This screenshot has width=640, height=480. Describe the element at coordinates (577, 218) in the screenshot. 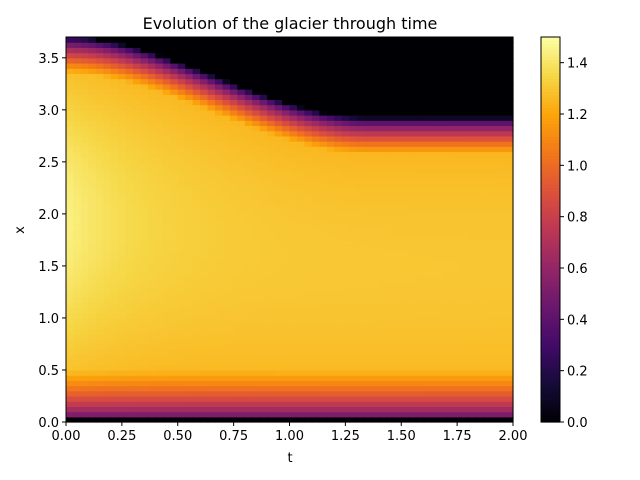

I see `colorbar-tick-label: 0.8` at that location.